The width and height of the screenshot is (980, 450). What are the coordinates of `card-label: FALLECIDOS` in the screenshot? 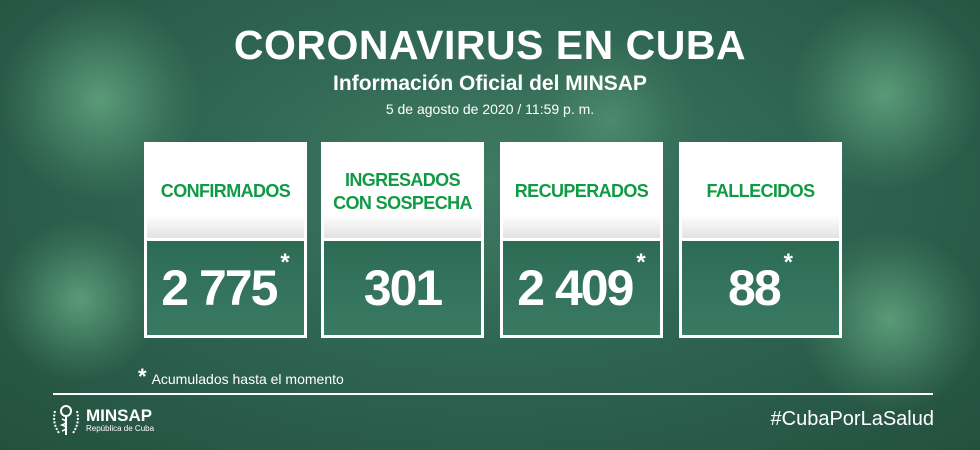 It's located at (760, 191).